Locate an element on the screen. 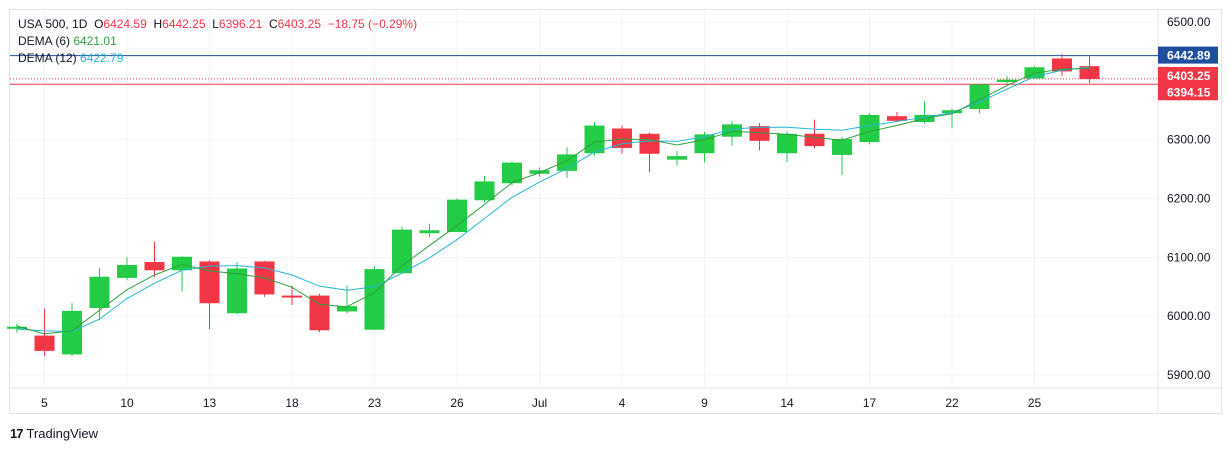  dema12-label: DEMA (12) is located at coordinates (47, 58).